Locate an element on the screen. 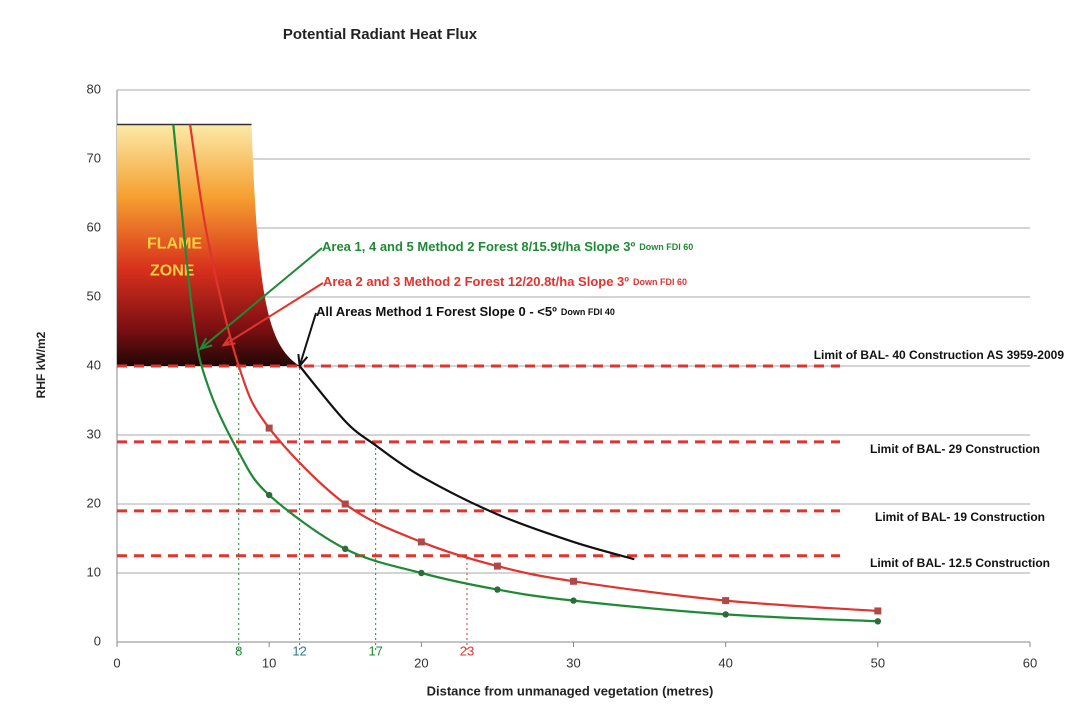 This screenshot has width=1066, height=716. x-tick-label: 0 is located at coordinates (116, 662).